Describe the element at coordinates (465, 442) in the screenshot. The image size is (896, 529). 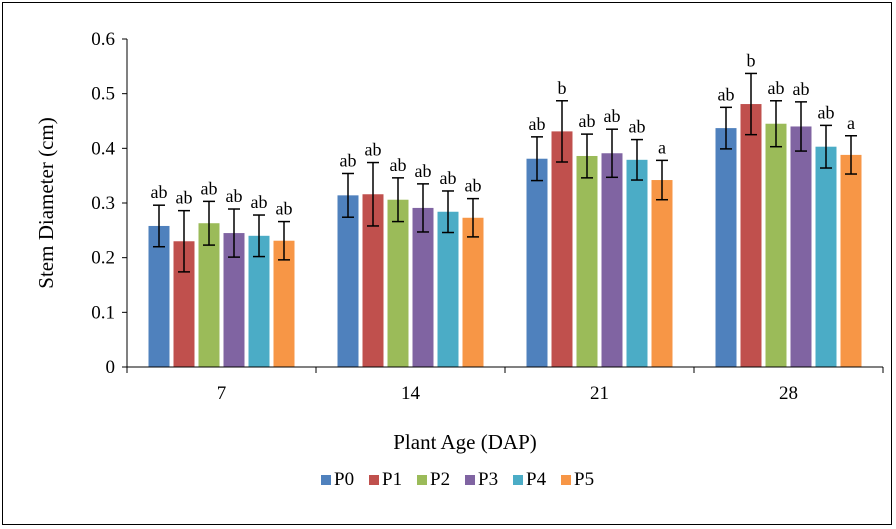
I see `x-axis-title: Plant Age (DAP)` at that location.